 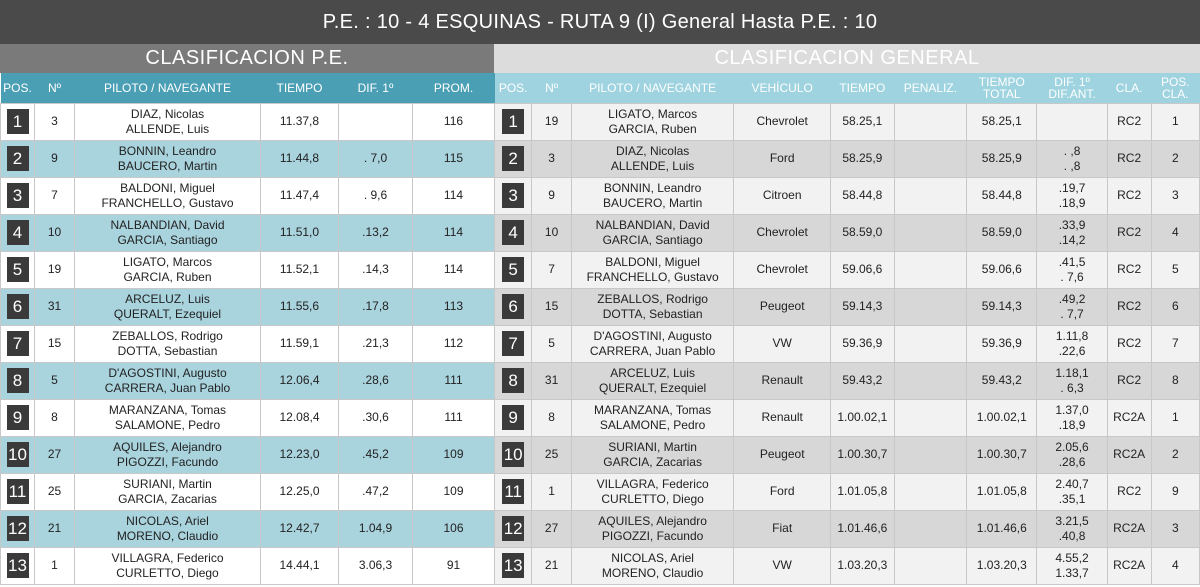 What do you see at coordinates (551, 269) in the screenshot?
I see `number-cell: 7` at bounding box center [551, 269].